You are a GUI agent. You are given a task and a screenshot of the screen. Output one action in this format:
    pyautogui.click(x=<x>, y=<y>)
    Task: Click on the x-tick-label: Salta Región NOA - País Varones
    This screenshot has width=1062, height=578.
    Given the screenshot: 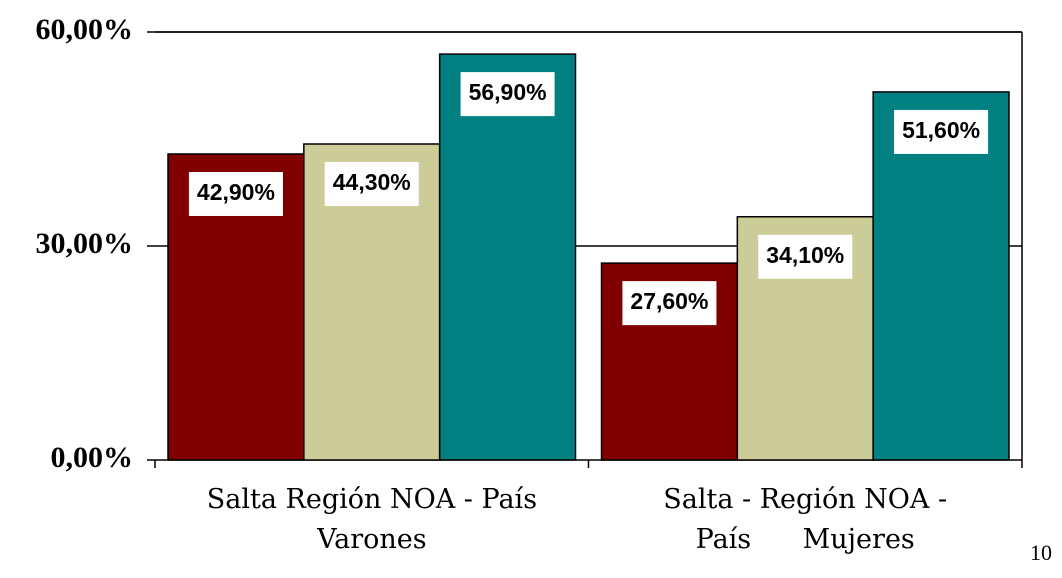 What is the action you would take?
    pyautogui.click(x=372, y=519)
    